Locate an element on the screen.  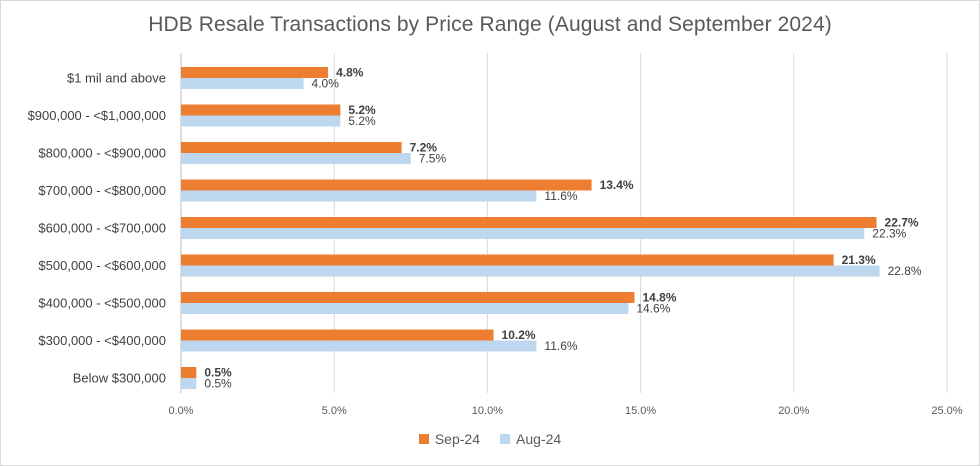
legend-item: Sep-24 is located at coordinates (449, 439).